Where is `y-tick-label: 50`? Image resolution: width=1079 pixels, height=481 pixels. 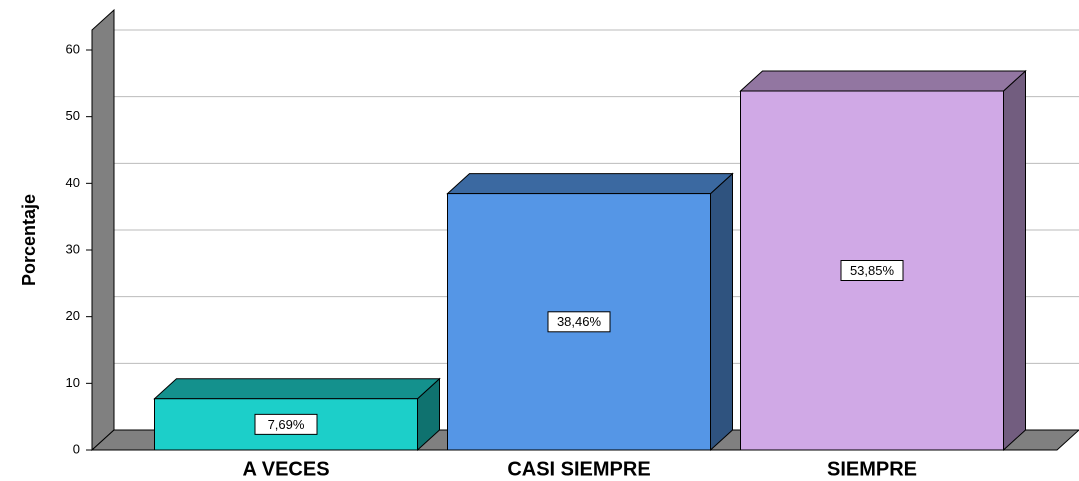 y-tick-label: 50 is located at coordinates (73, 115).